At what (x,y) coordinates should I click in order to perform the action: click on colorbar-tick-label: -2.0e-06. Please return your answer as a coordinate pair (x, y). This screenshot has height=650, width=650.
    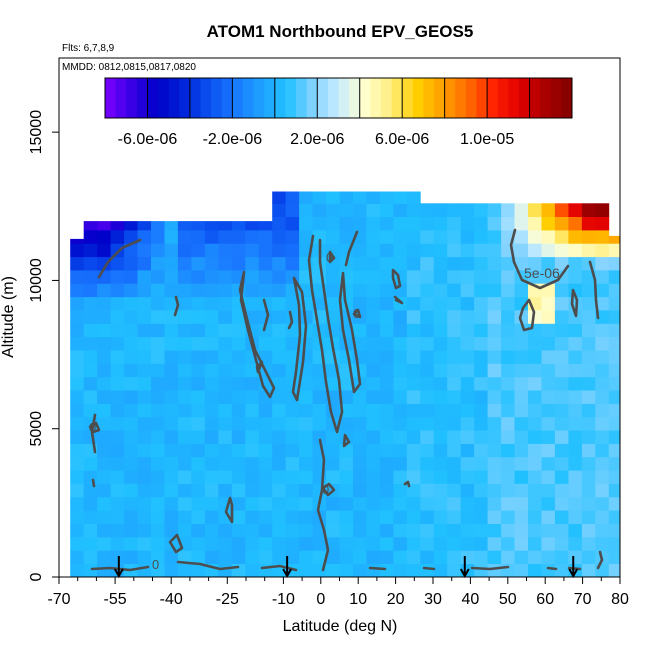
    Looking at the image, I should click on (233, 139).